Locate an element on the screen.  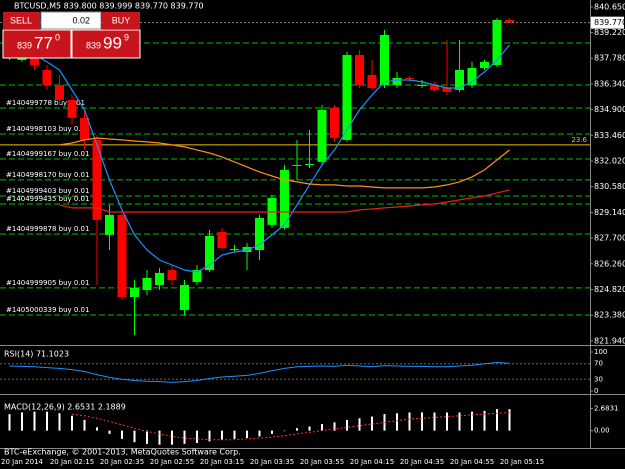
buy-label: BUY is located at coordinates (121, 20).